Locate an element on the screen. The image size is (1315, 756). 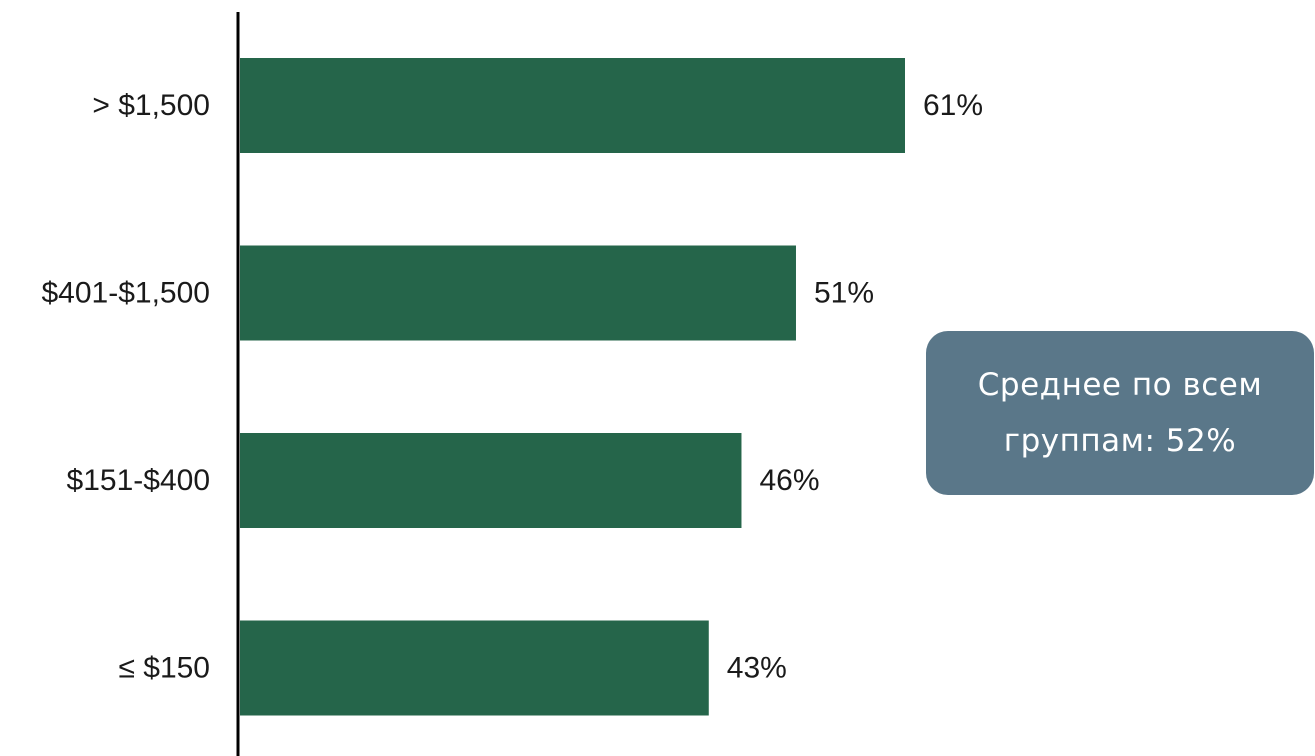
value-label-1: 51% is located at coordinates (844, 293).